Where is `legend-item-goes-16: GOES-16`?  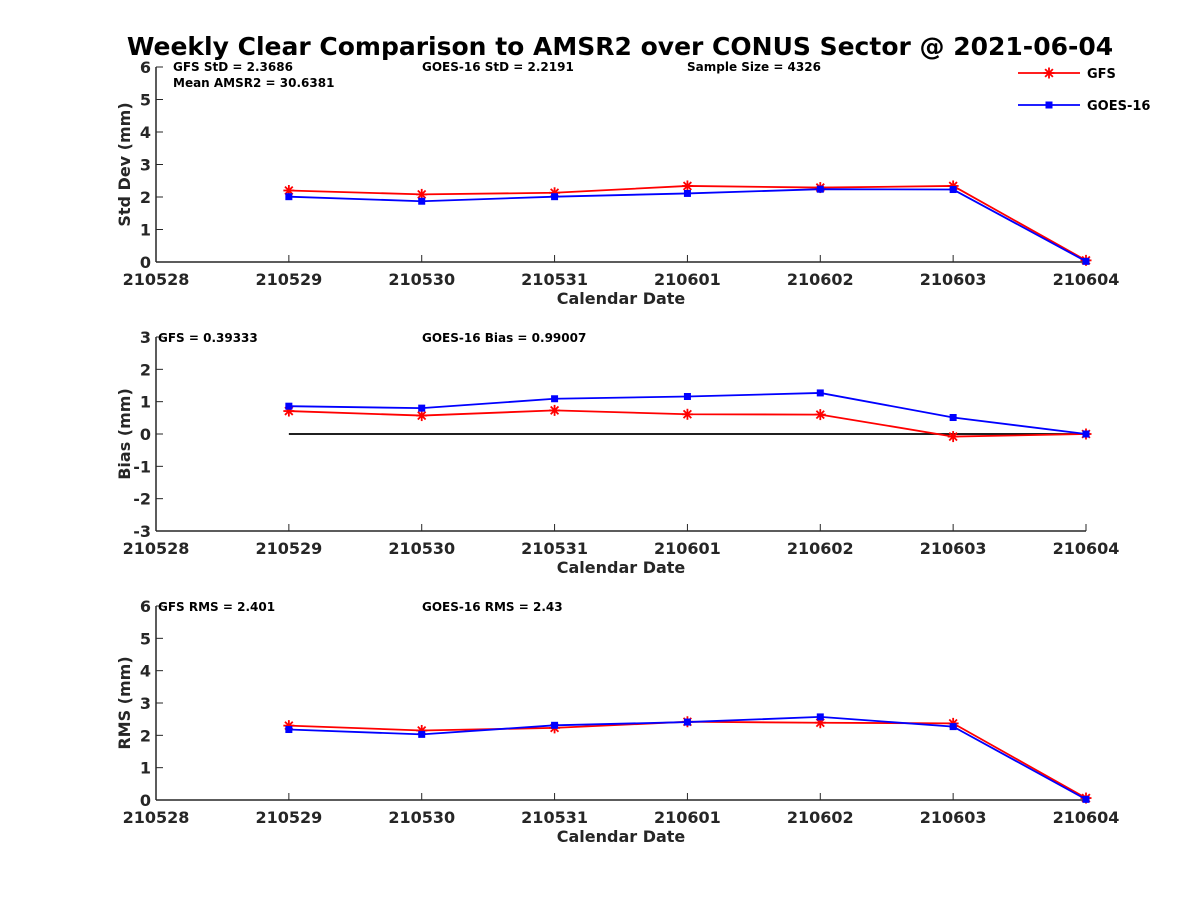 legend-item-goes-16: GOES-16 is located at coordinates (1084, 106).